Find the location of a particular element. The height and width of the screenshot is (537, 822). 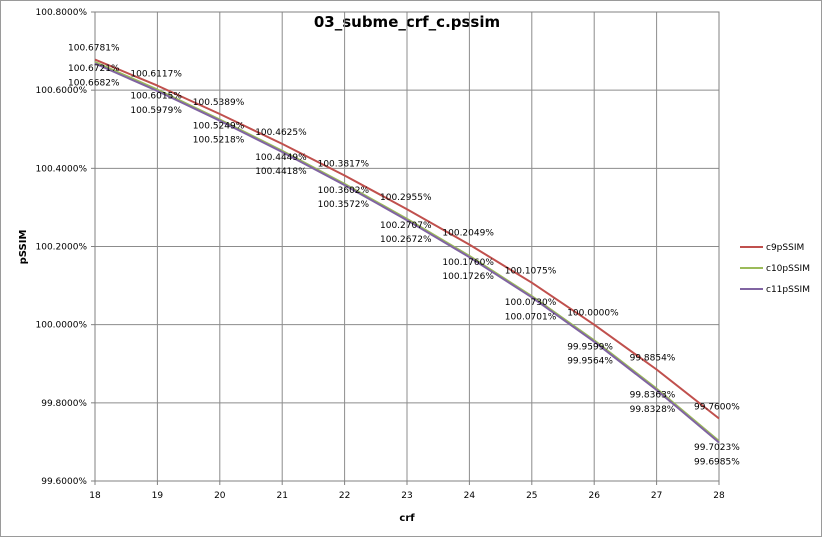

x-tick-label: 18 is located at coordinates (95, 496).